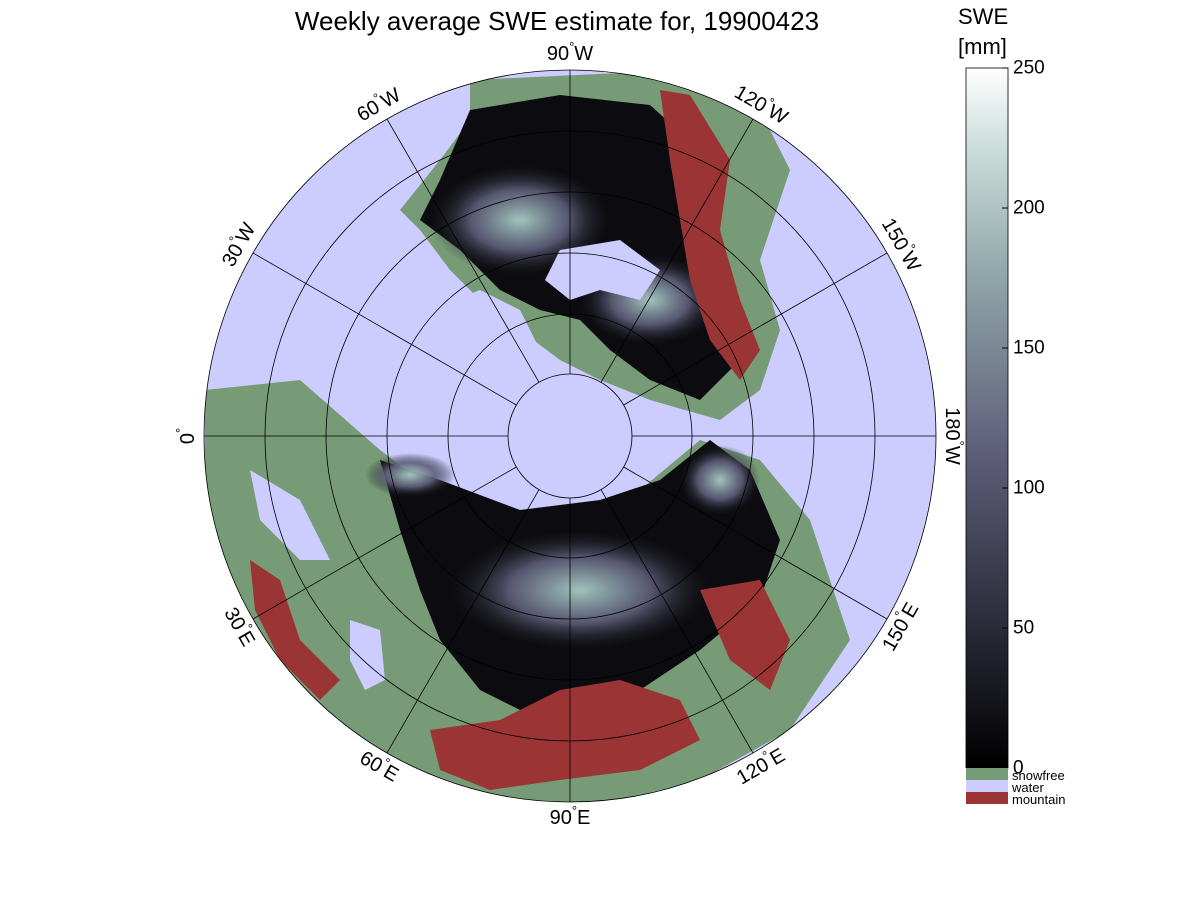  Describe the element at coordinates (371, 762) in the screenshot. I see `meridian-label-degrees: 60` at that location.